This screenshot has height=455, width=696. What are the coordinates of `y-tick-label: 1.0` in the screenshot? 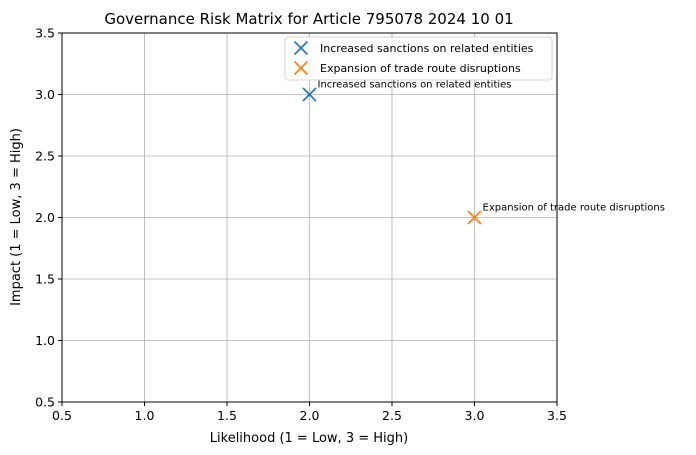 It's located at (45, 340).